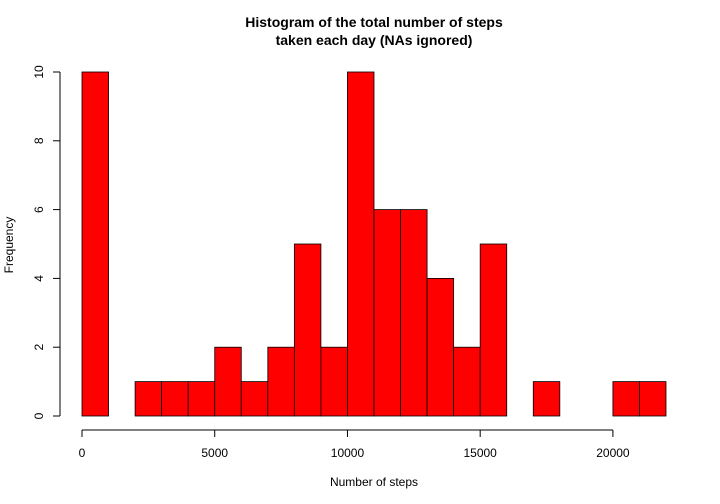  Describe the element at coordinates (374, 22) in the screenshot. I see `chart-title-line-1: Histogram of the total number of steps` at that location.